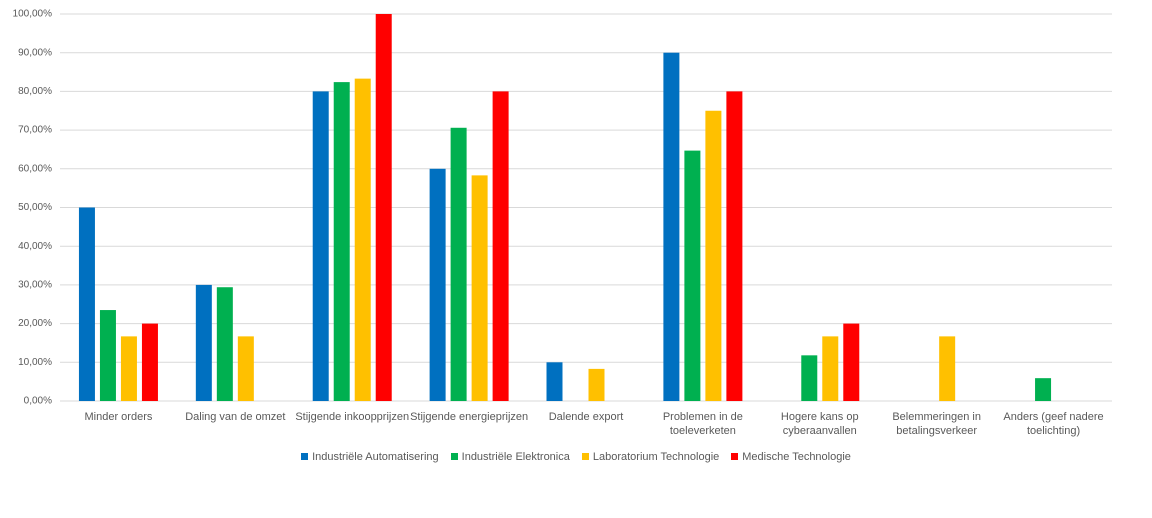 Image resolution: width=1152 pixels, height=518 pixels. I want to click on y-tick-label: 80,00%, so click(35, 91).